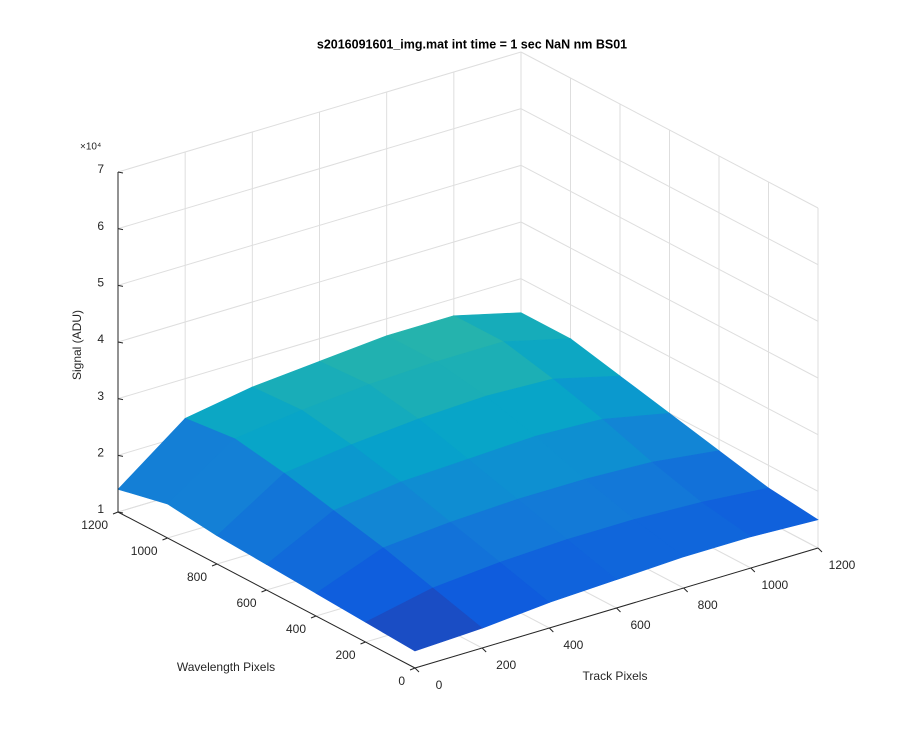  Describe the element at coordinates (100, 283) in the screenshot. I see `z-tick-label: 5` at that location.